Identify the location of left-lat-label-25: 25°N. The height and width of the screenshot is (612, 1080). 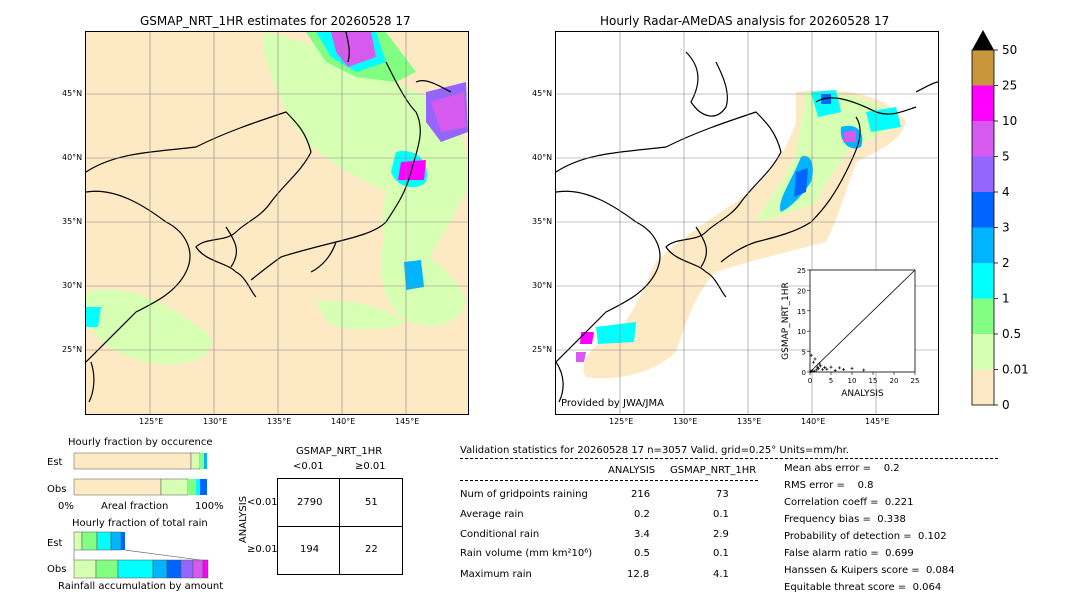
(72, 349).